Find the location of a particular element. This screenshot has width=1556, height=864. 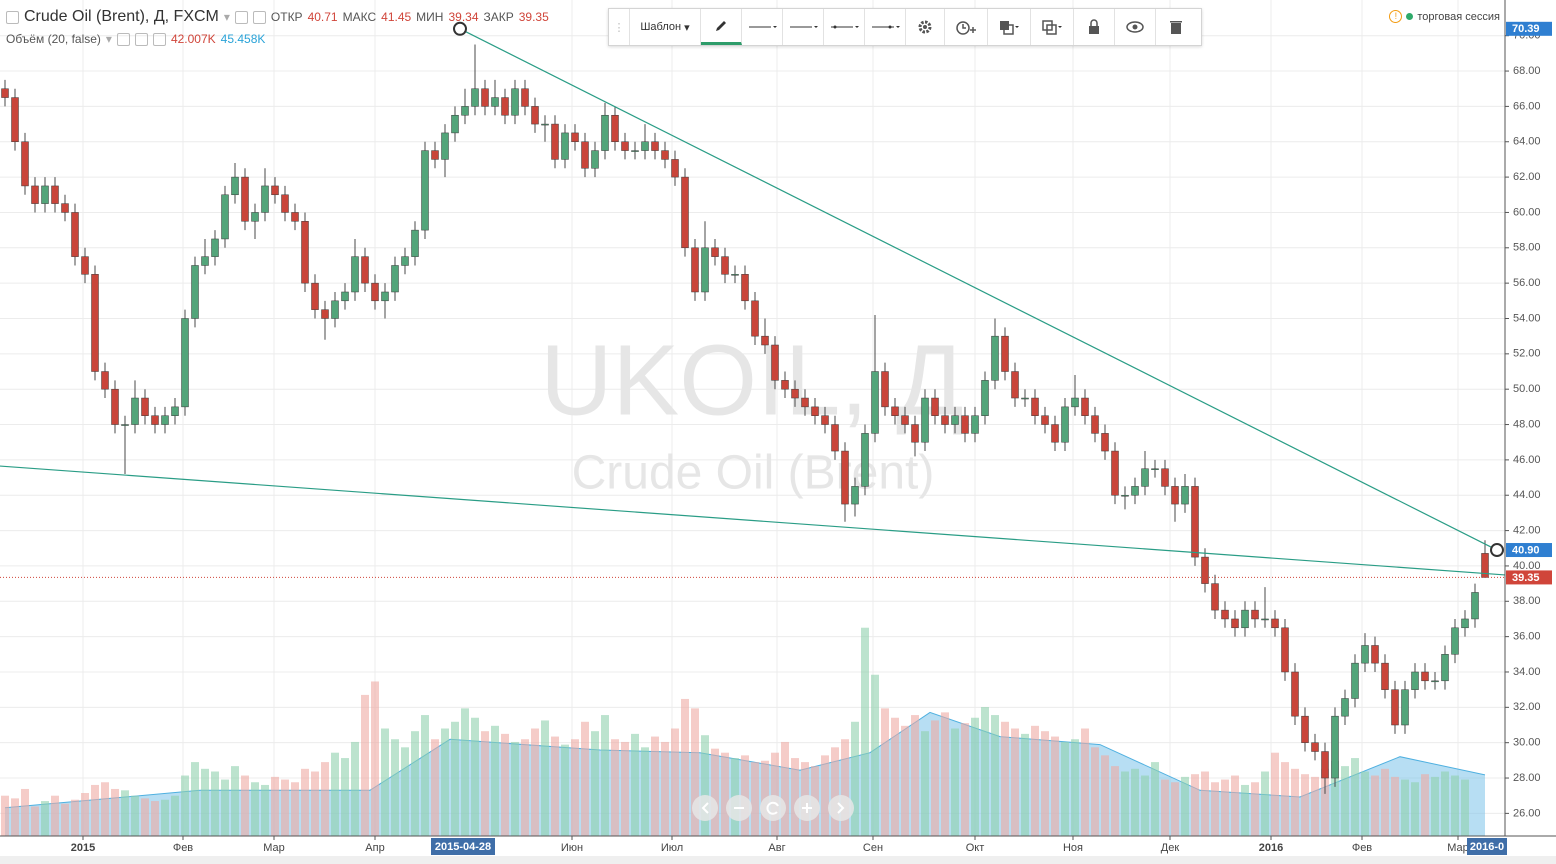

close-icon is located at coordinates (259, 17).